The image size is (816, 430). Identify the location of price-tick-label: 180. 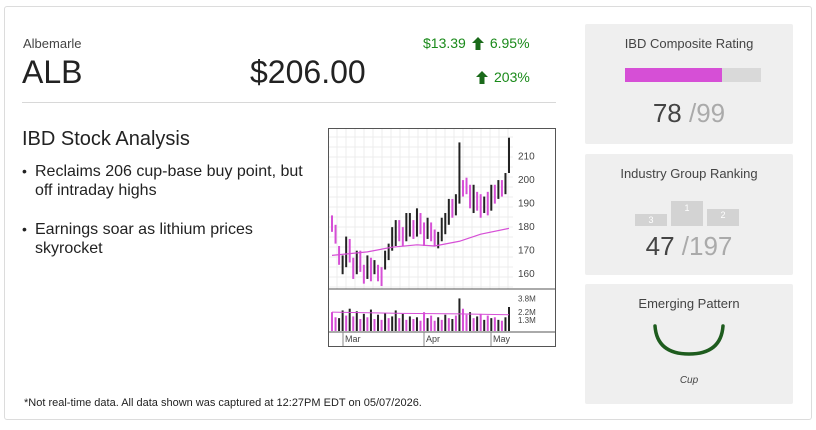
(526, 227).